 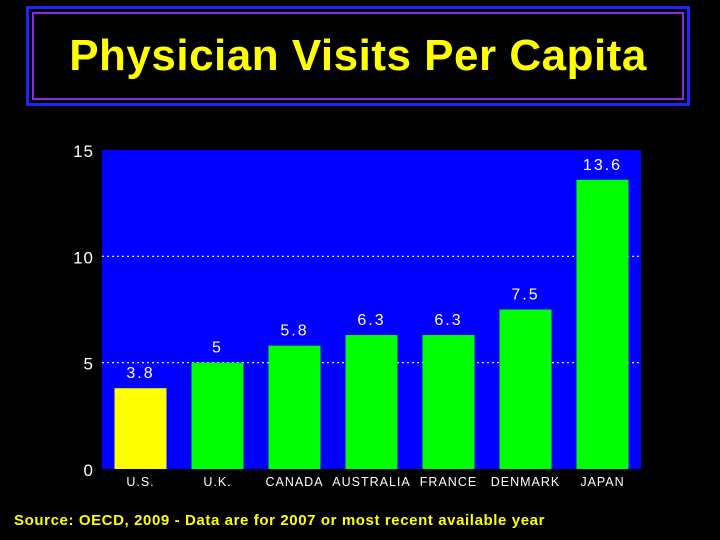 I want to click on chart-title: Physician Visits Per Capita, so click(x=358, y=55).